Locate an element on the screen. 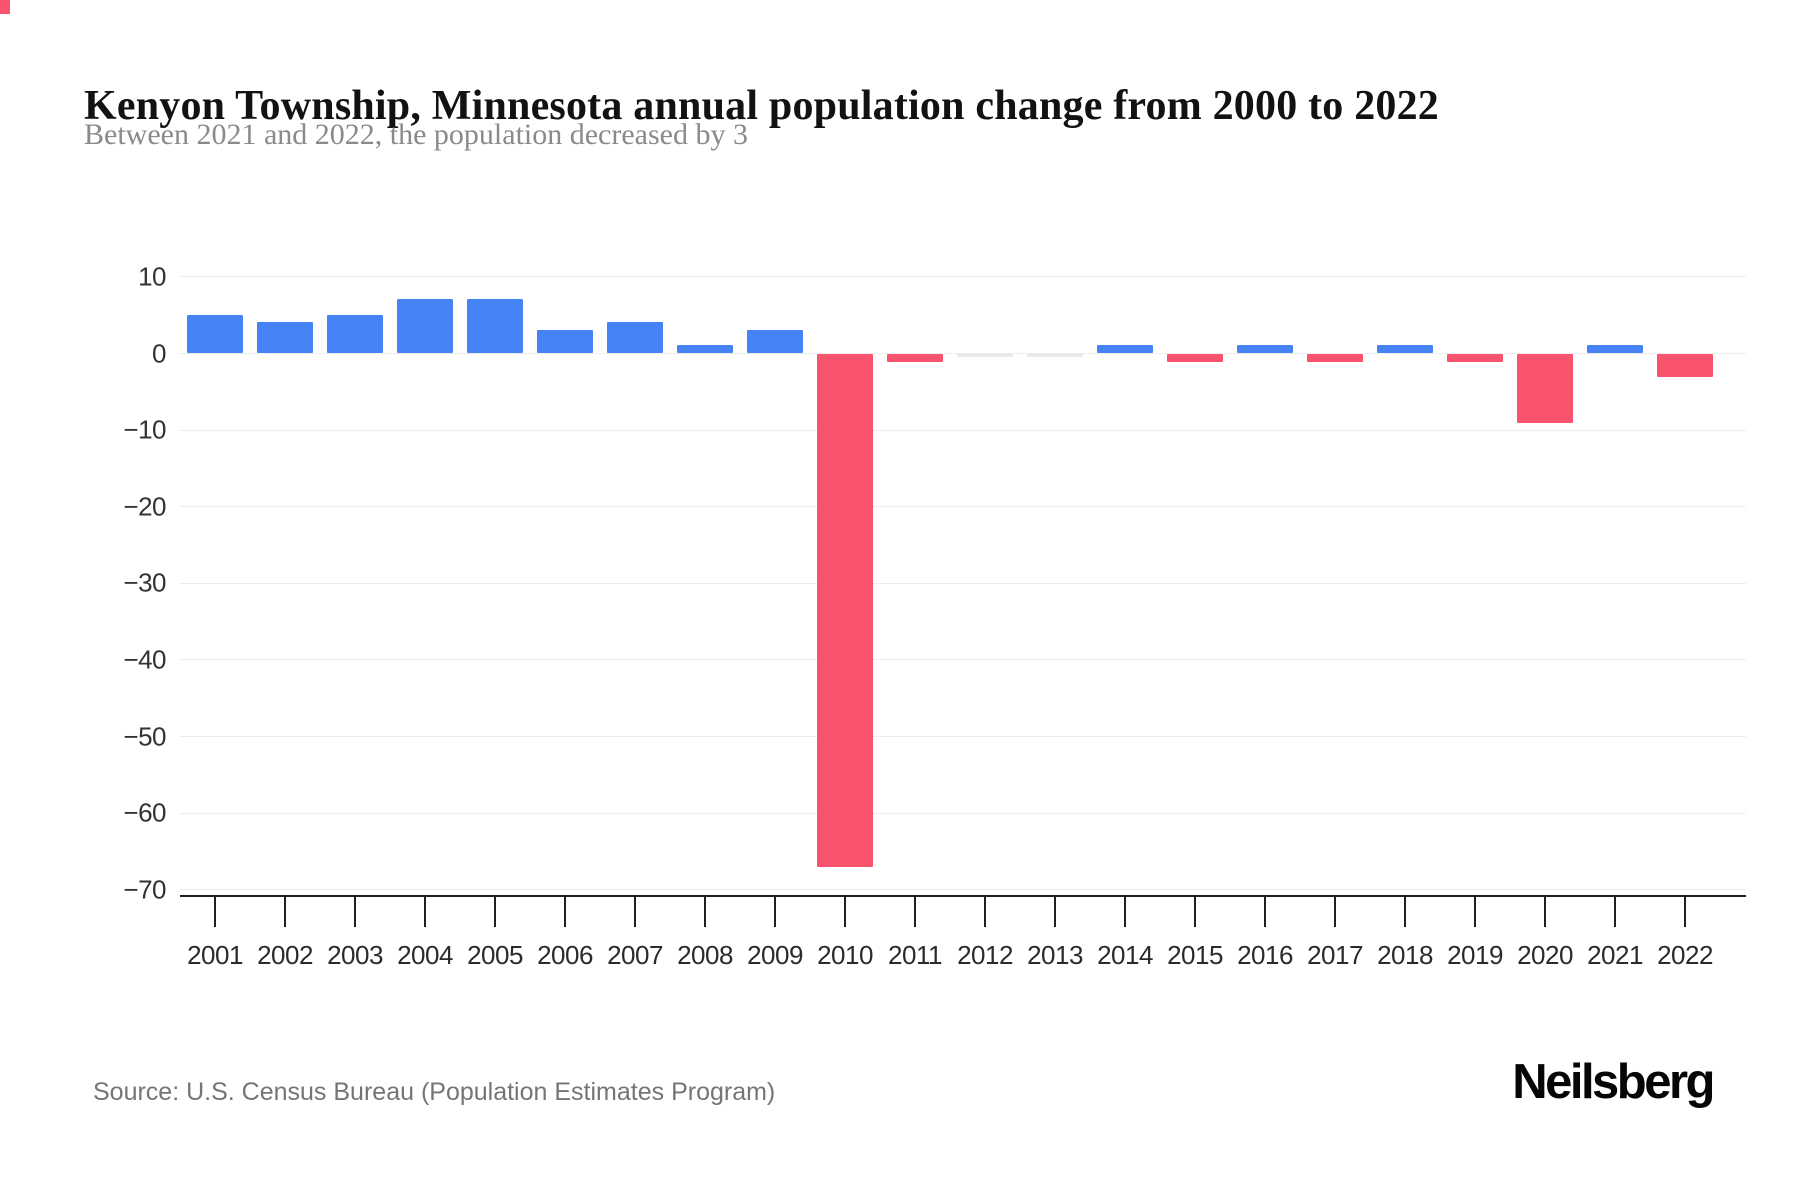 Image resolution: width=1800 pixels, height=1200 pixels. x-axis-label: 2012 is located at coordinates (985, 955).